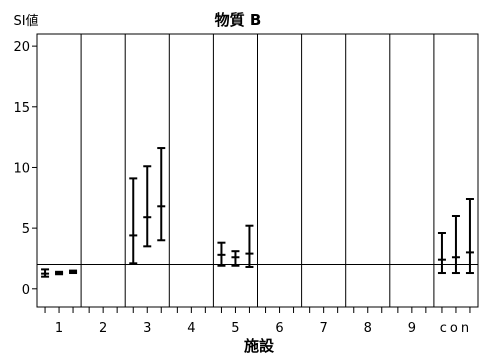  What do you see at coordinates (412, 328) in the screenshot?
I see `x-tick-label: 9` at bounding box center [412, 328].